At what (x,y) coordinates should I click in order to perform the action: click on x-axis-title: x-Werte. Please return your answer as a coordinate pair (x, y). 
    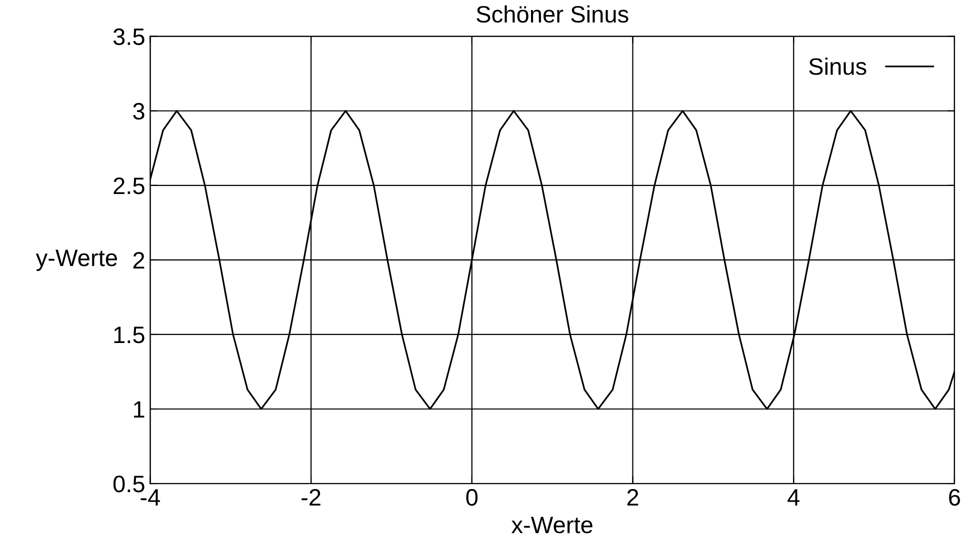
    Looking at the image, I should click on (551, 525).